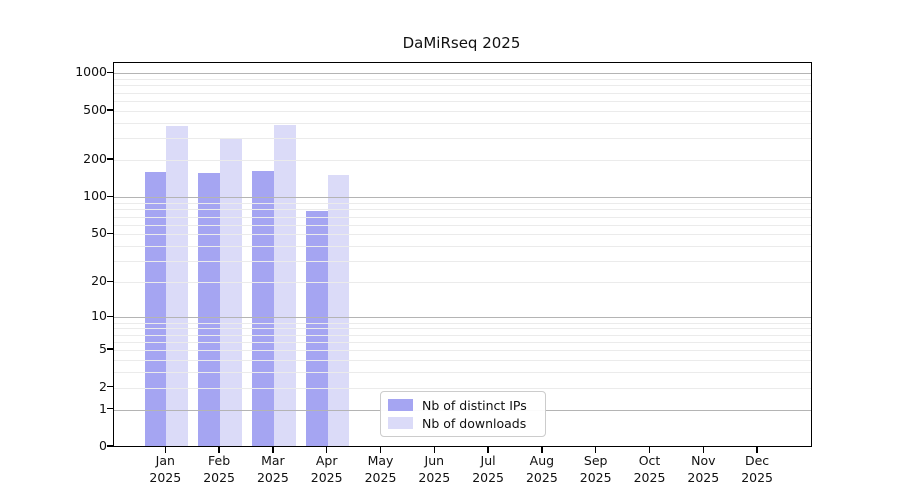 The width and height of the screenshot is (900, 500). I want to click on x-tick-label-apr: Apr 2025, so click(326, 469).